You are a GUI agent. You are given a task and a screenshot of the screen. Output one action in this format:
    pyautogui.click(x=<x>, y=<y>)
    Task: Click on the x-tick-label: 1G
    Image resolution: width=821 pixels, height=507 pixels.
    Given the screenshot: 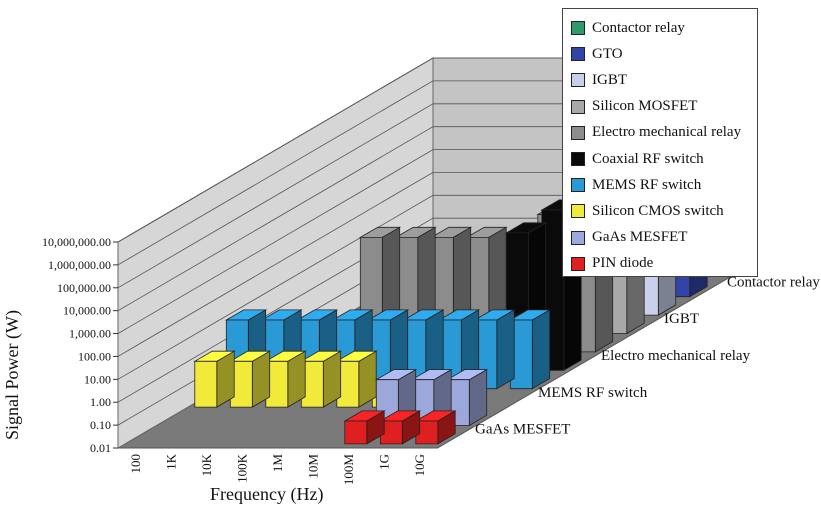 What is the action you would take?
    pyautogui.click(x=383, y=462)
    